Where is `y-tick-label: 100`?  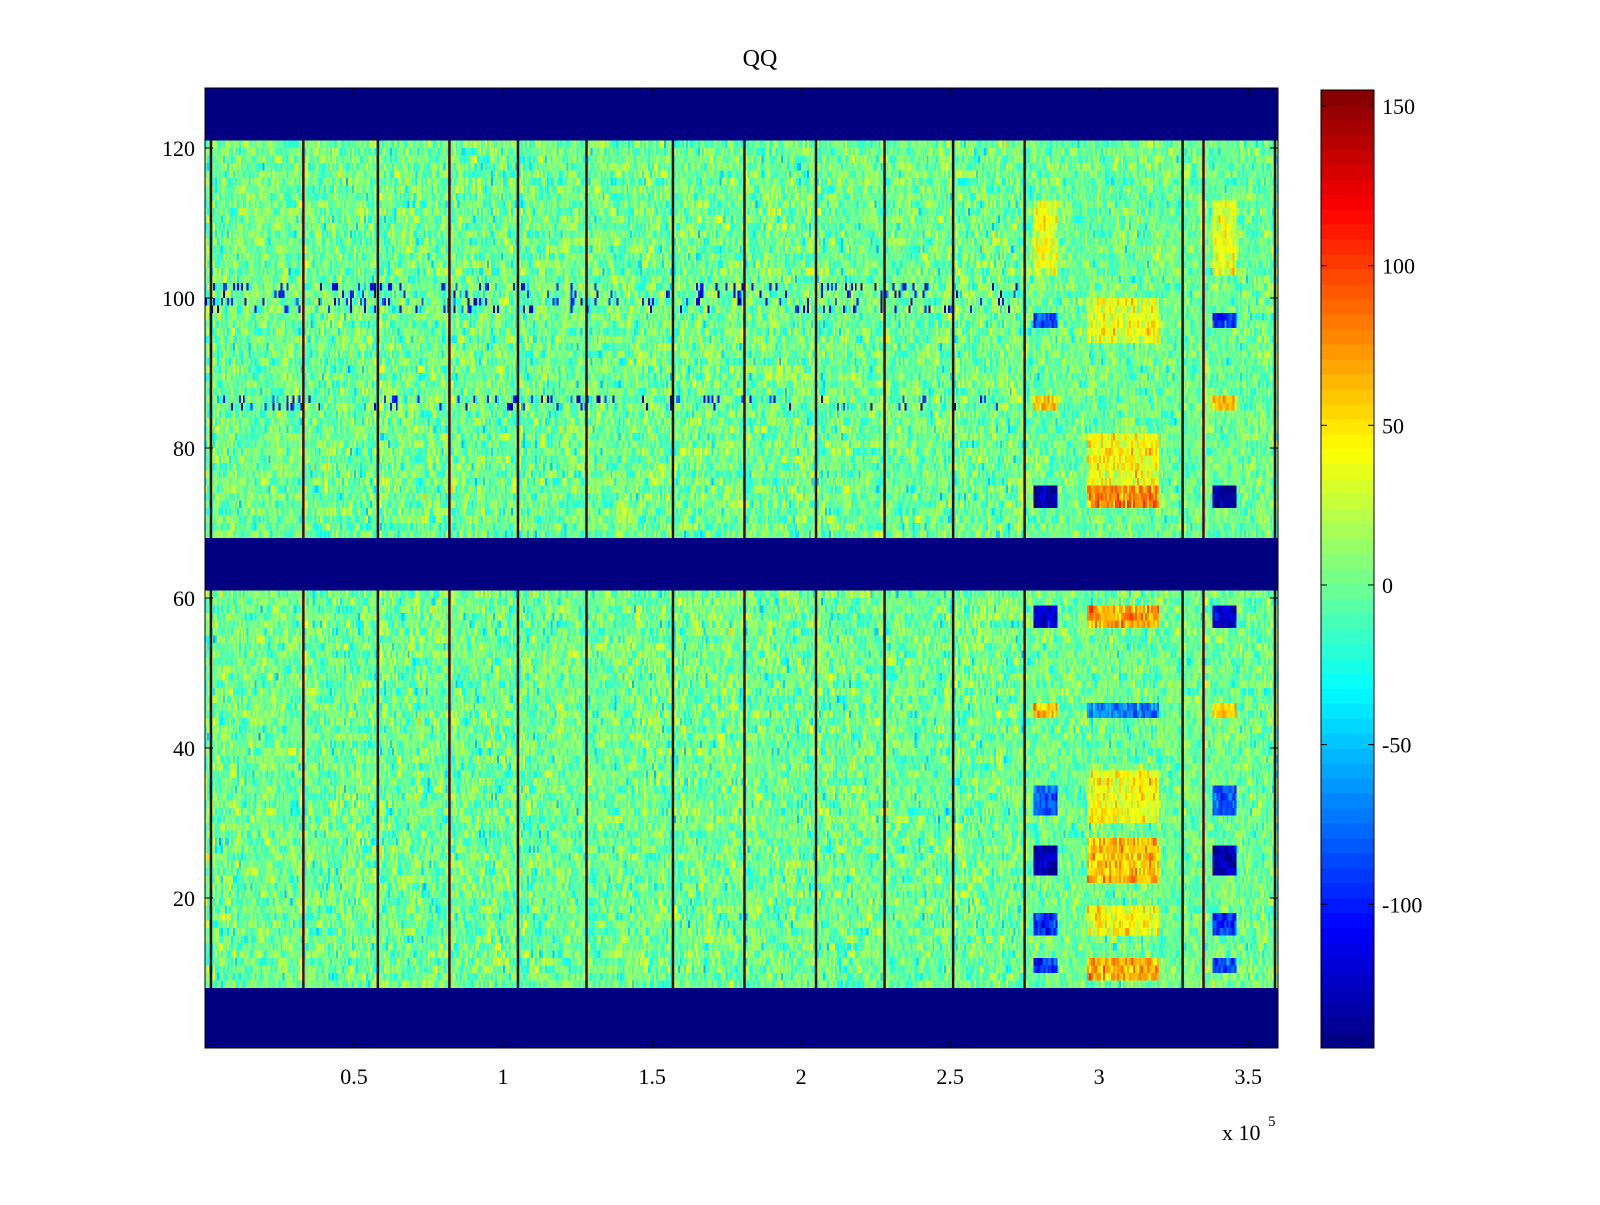
y-tick-label: 100 is located at coordinates (178, 298).